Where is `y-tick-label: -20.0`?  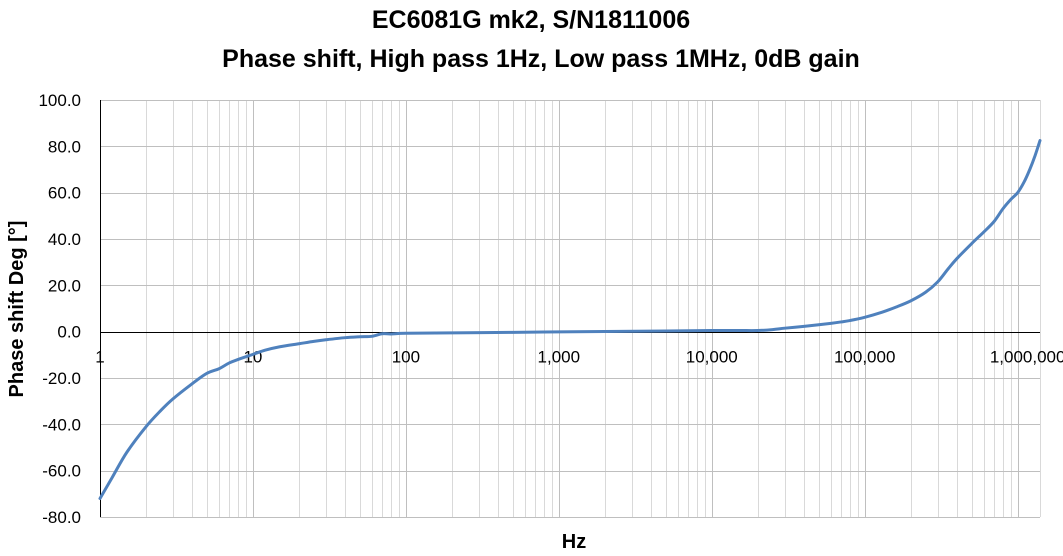
y-tick-label: -20.0 is located at coordinates (61, 378).